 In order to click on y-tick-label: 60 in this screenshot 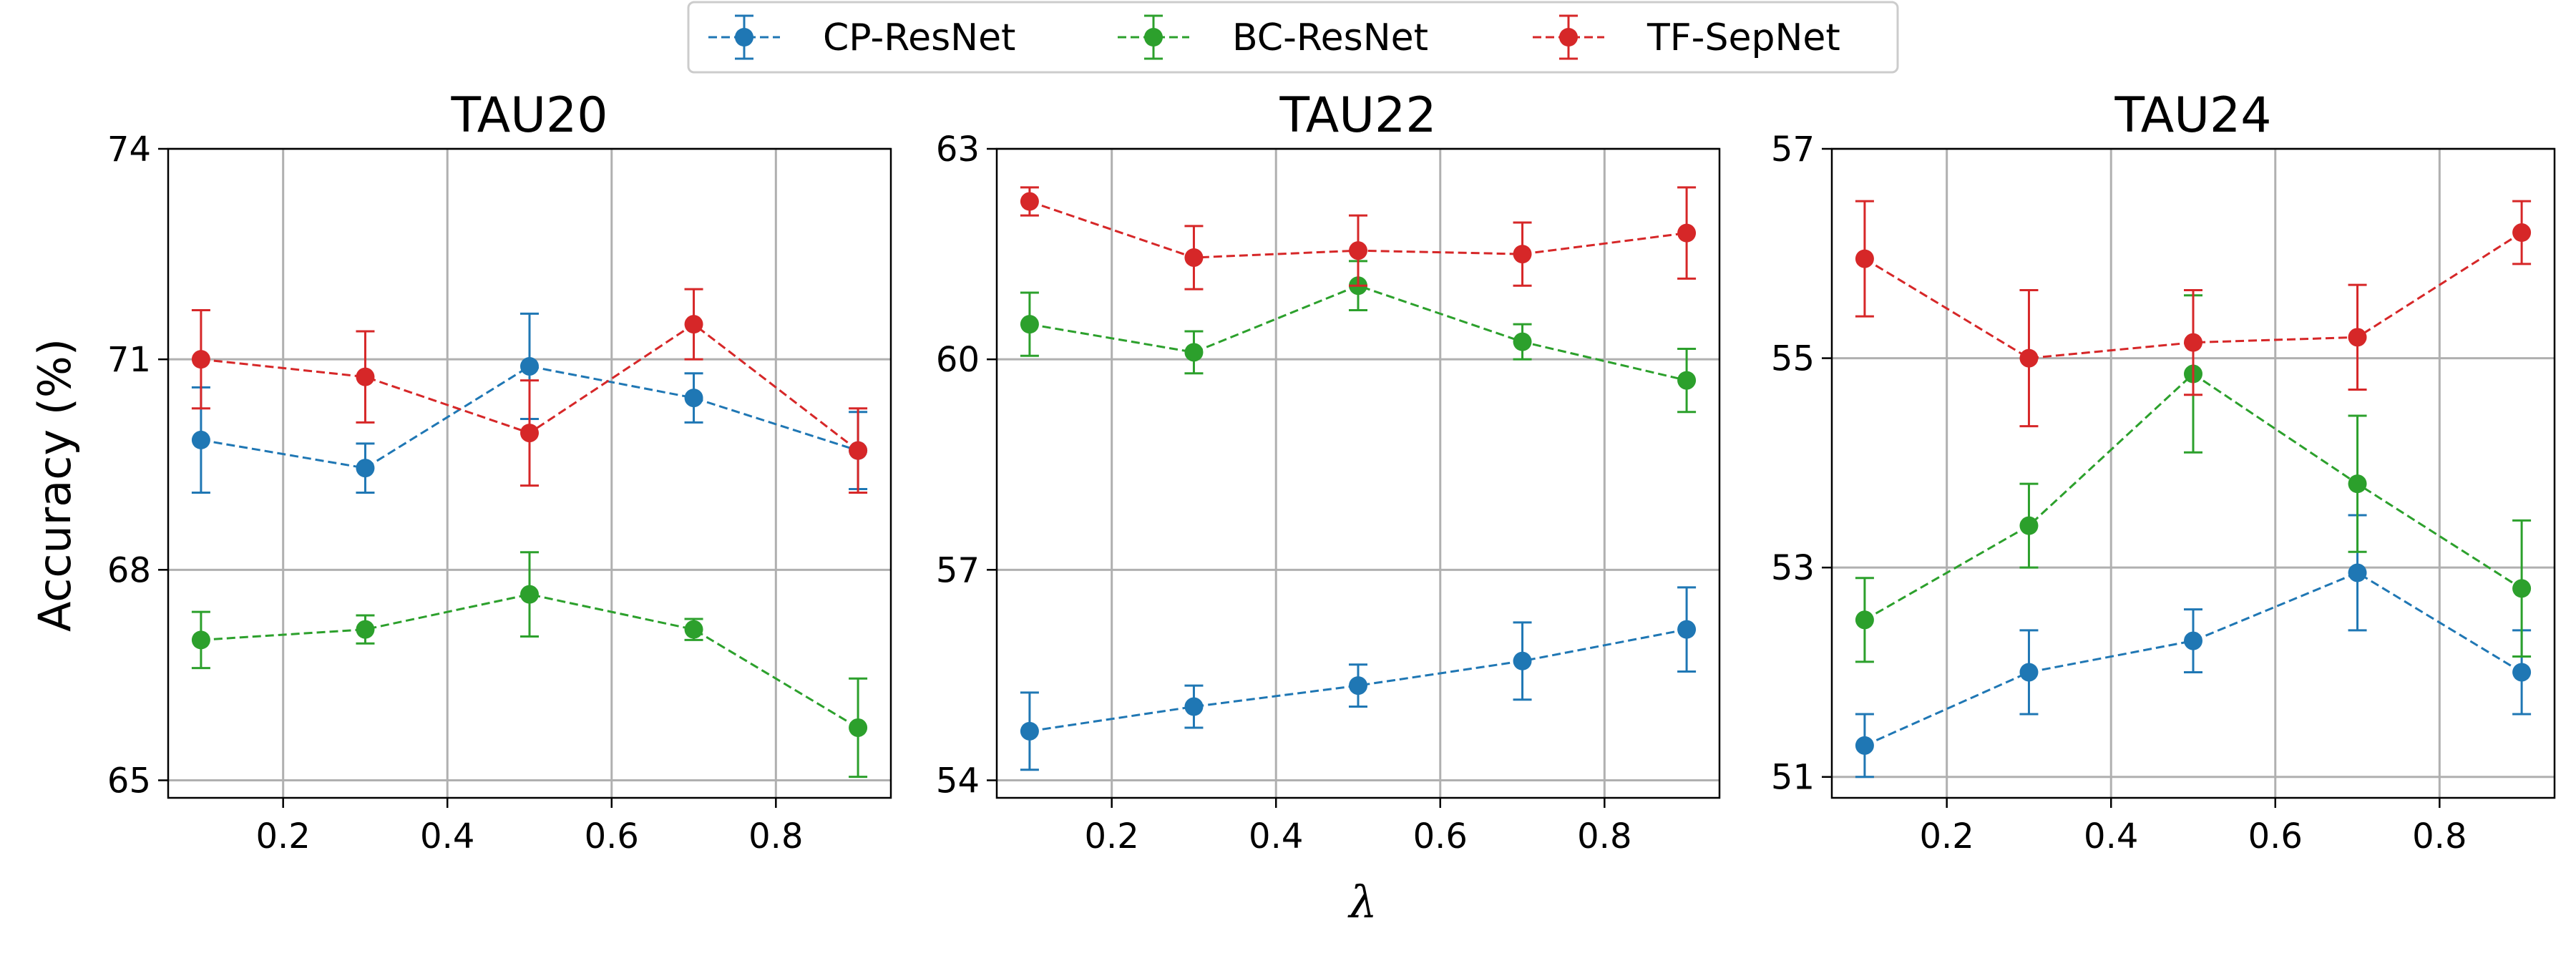, I will do `click(958, 360)`.